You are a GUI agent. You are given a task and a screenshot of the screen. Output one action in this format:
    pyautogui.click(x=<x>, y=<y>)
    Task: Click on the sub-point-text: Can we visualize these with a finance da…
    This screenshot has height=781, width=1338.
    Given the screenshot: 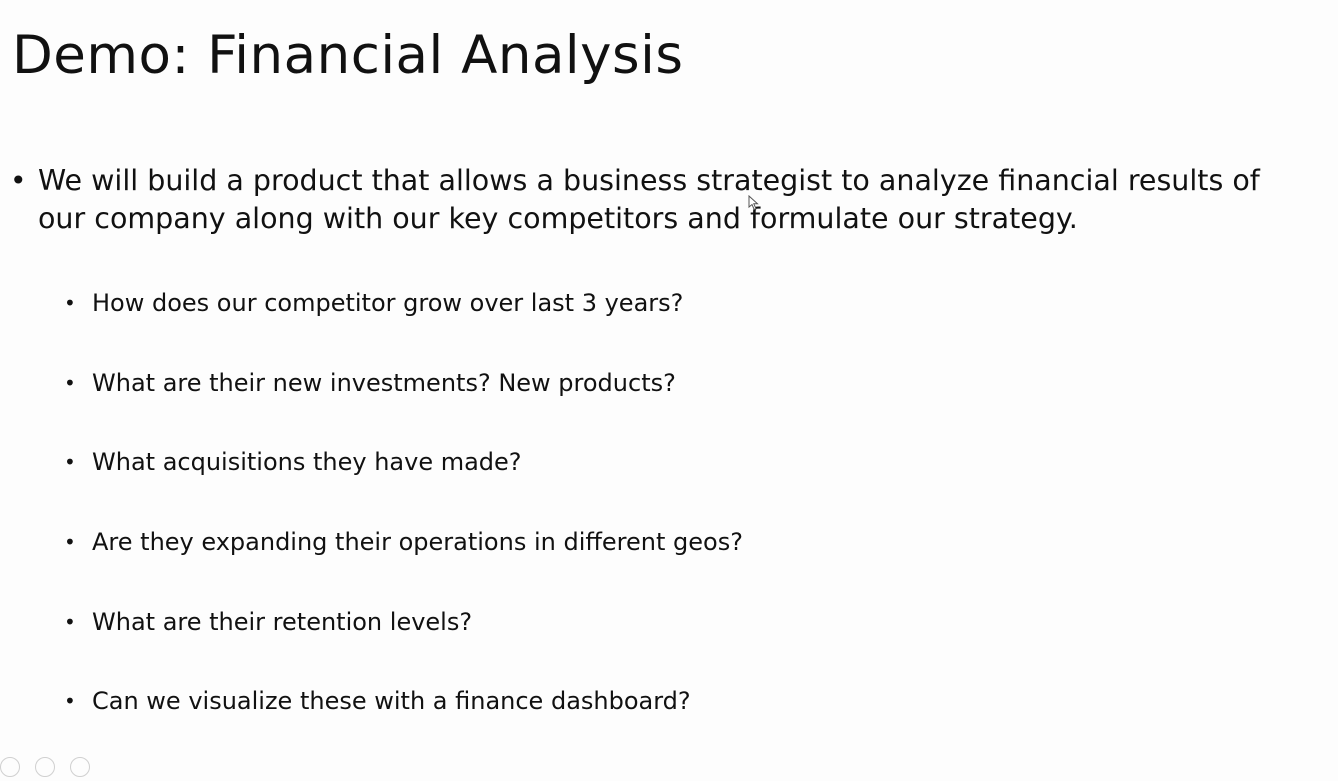 What is the action you would take?
    pyautogui.click(x=391, y=701)
    